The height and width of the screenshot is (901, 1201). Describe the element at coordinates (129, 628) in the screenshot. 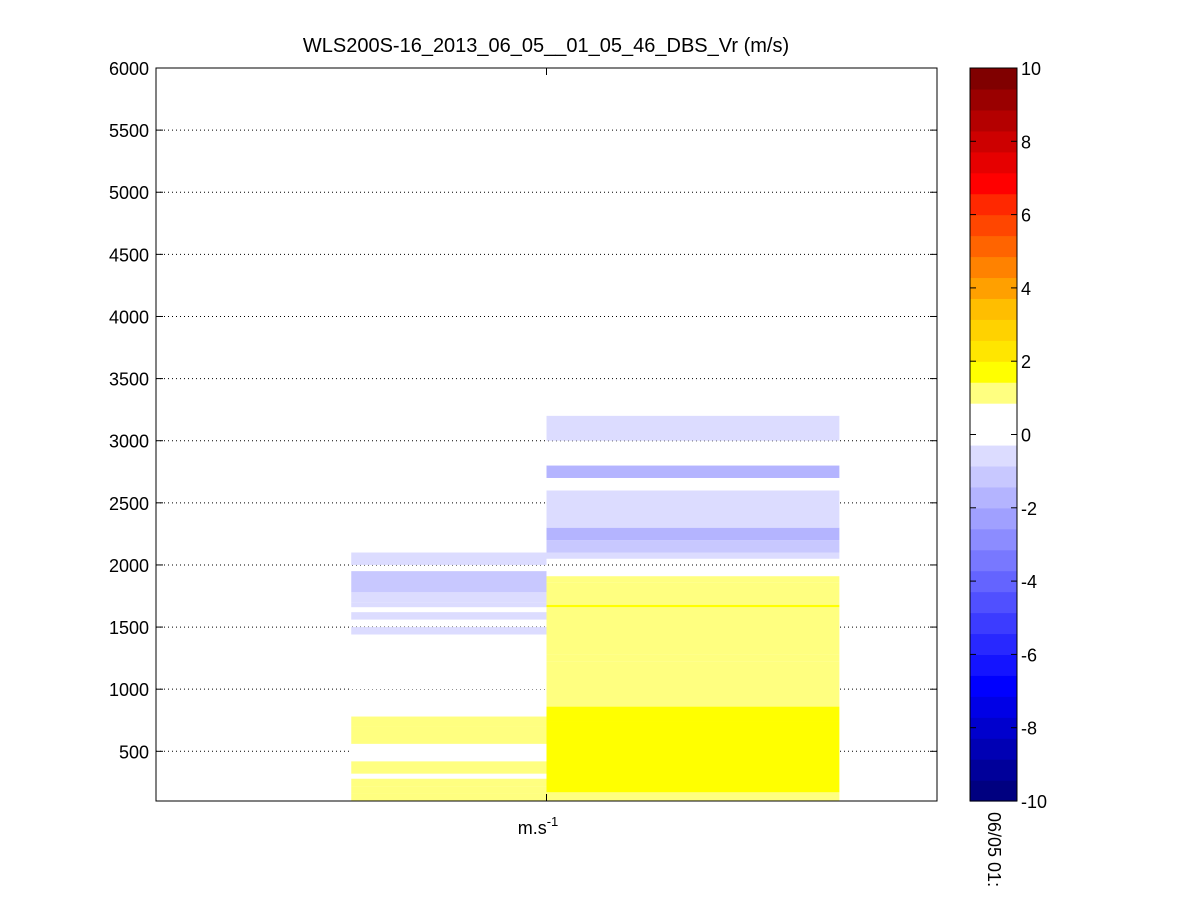

I see `y-tick-label: 1500` at that location.